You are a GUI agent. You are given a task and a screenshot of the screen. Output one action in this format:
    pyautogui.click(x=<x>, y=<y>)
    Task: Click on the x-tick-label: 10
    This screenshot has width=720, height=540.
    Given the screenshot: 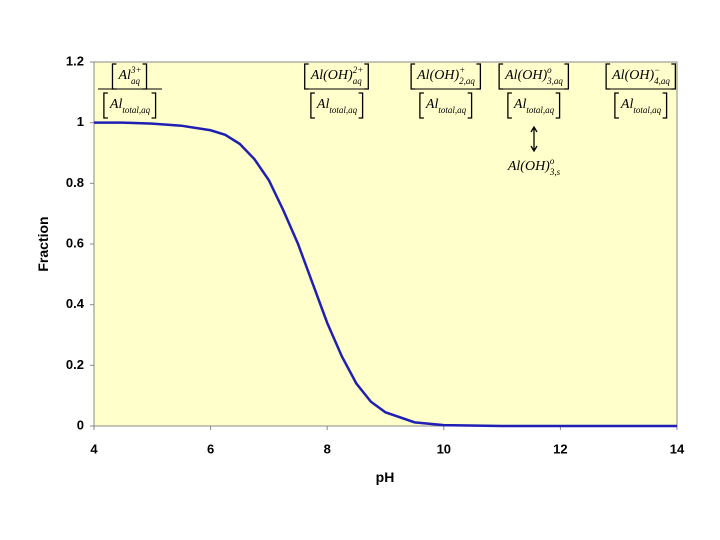 What is the action you would take?
    pyautogui.click(x=444, y=448)
    